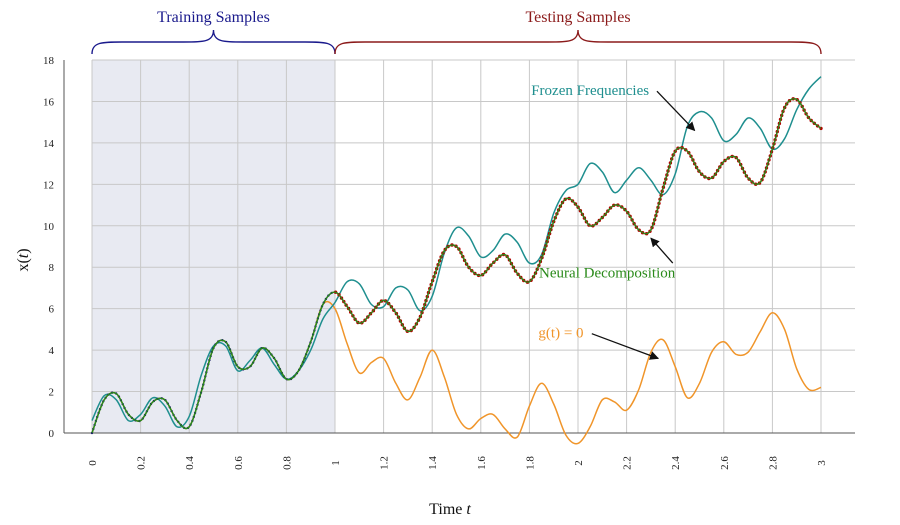 The height and width of the screenshot is (525, 900). Describe the element at coordinates (457, 463) in the screenshot. I see `x-tick-labels: 0 0.2 0.4 0.6 0.8 1 1.2 1.4 1.6 1.8 2 2.2 2.4 2.6 2.8 3` at that location.